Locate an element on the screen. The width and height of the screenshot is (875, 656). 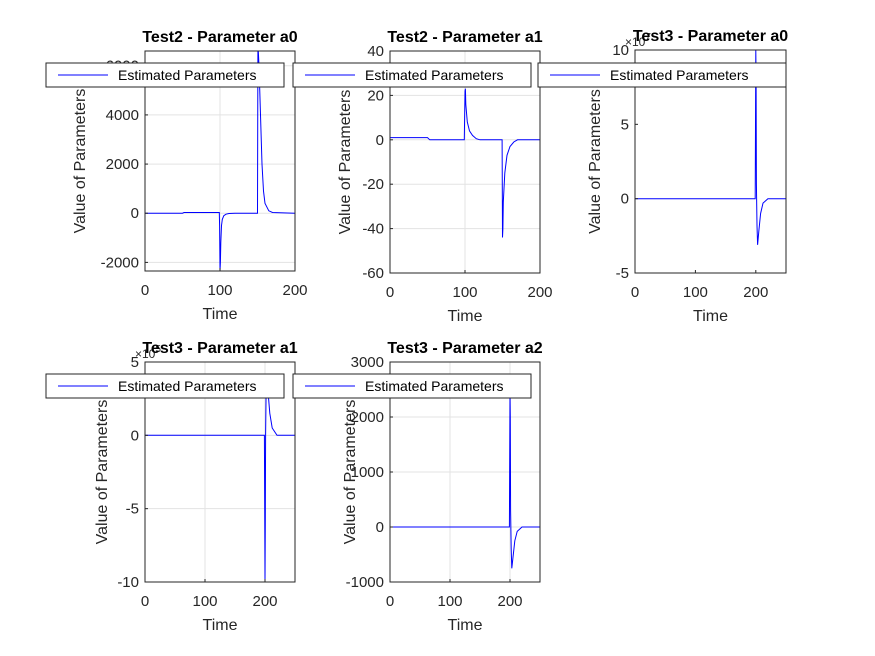
plot-area is located at coordinates (220, 472).